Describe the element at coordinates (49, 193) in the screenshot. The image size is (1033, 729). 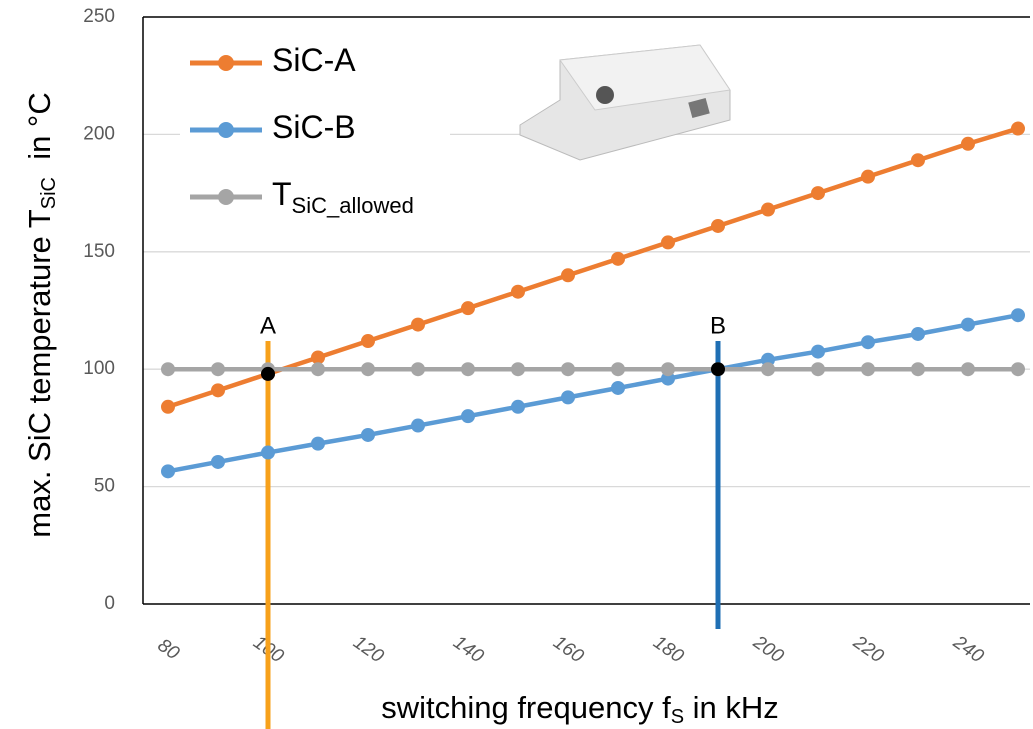
I see `y-axis-title-sub: SiC` at that location.